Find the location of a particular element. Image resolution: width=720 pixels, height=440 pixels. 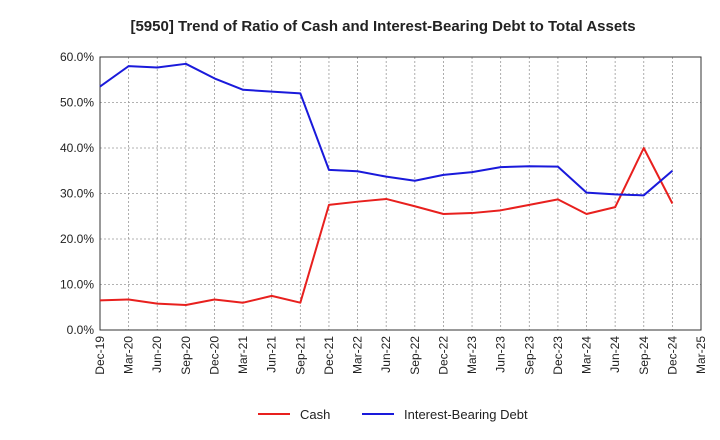

x-tick-label: Mar-25 is located at coordinates (701, 355).